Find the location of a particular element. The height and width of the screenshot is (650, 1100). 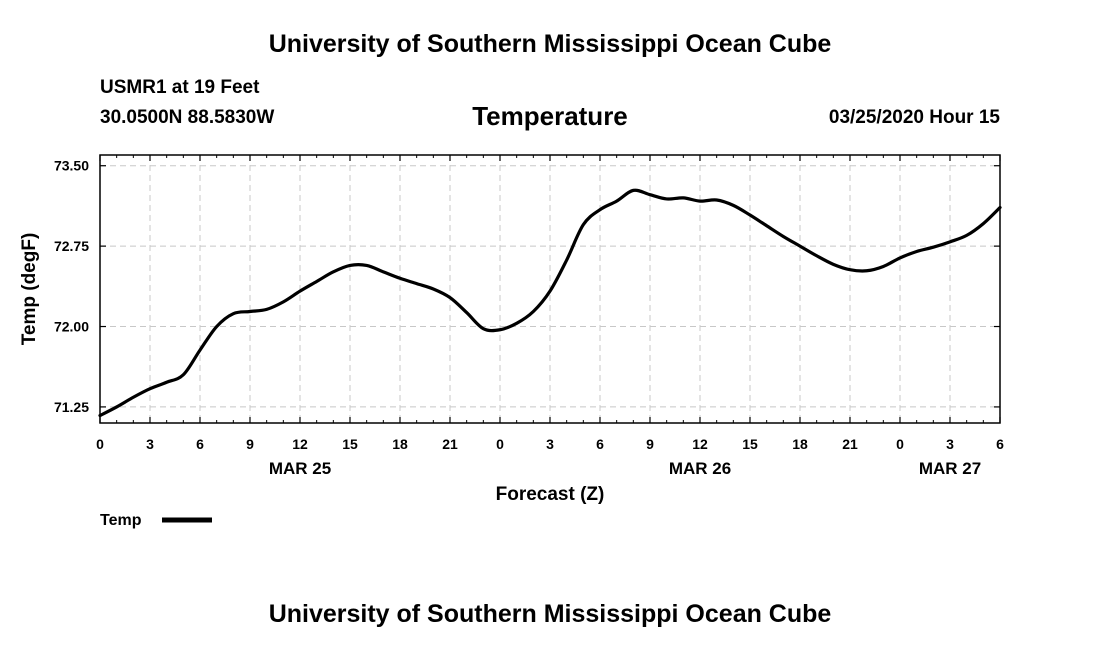

date-label: MAR 27 is located at coordinates (950, 468).